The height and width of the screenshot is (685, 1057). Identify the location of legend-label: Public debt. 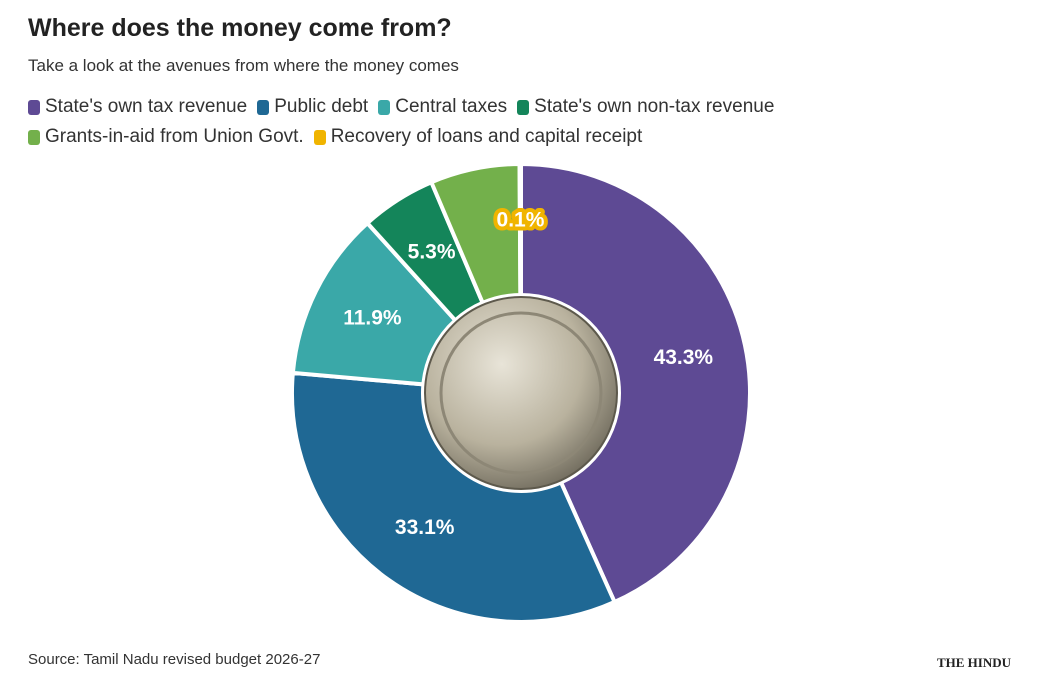
(321, 106).